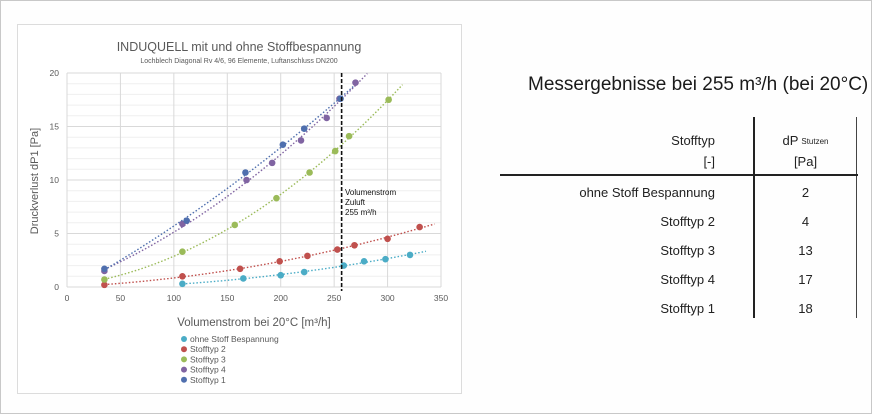 The image size is (872, 414). What do you see at coordinates (208, 380) in the screenshot?
I see `legend-entry: Stofftyp 1` at bounding box center [208, 380].